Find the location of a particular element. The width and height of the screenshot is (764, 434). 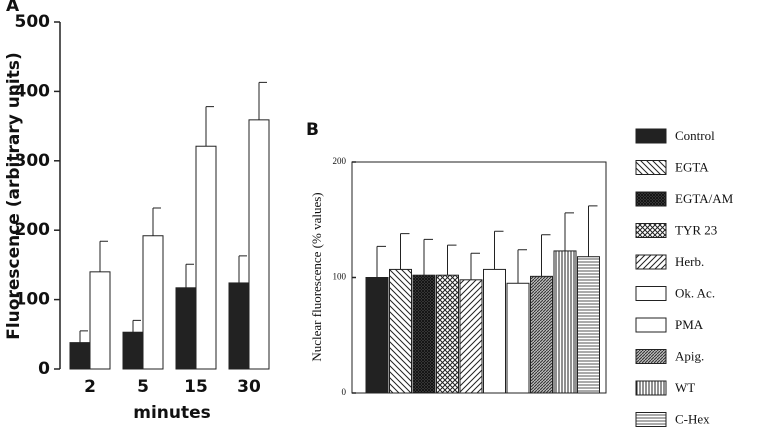

legend-label: PMA is located at coordinates (689, 324).